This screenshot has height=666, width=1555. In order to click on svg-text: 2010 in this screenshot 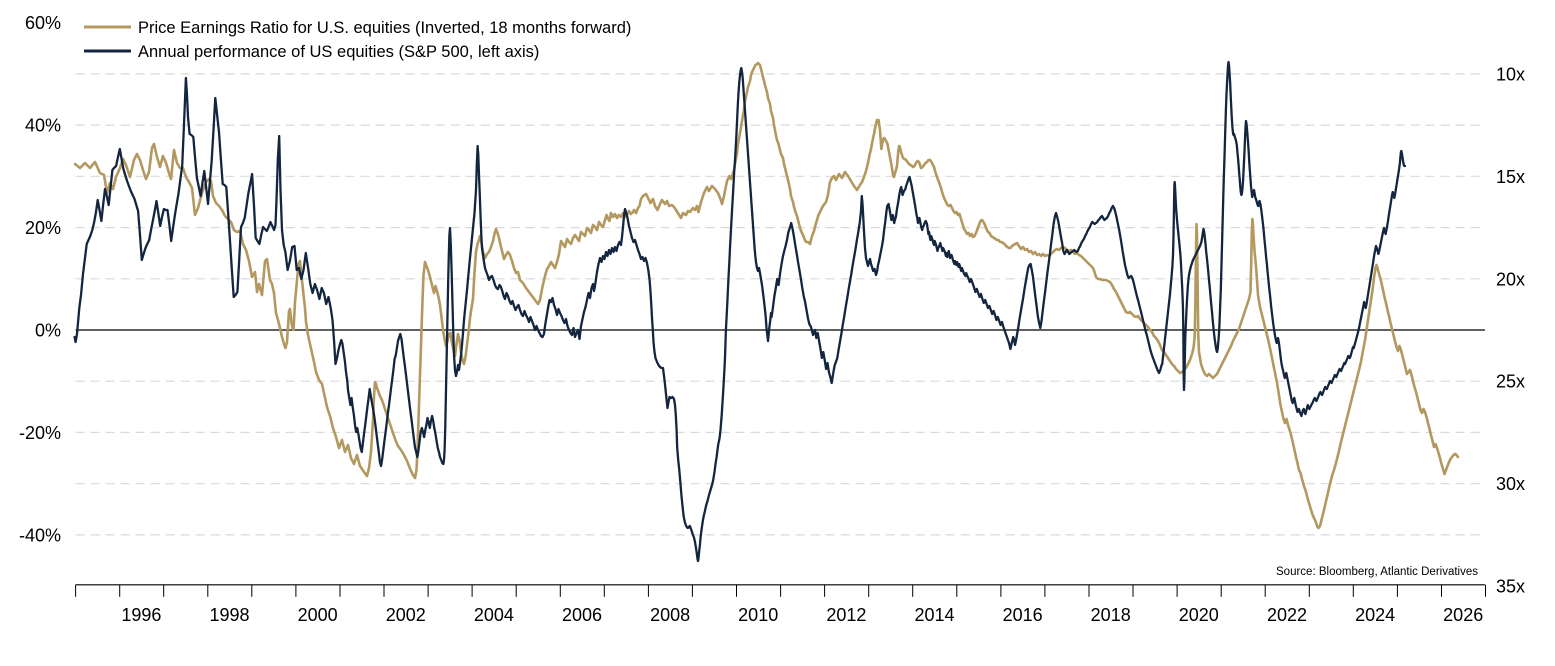, I will do `click(758, 615)`.